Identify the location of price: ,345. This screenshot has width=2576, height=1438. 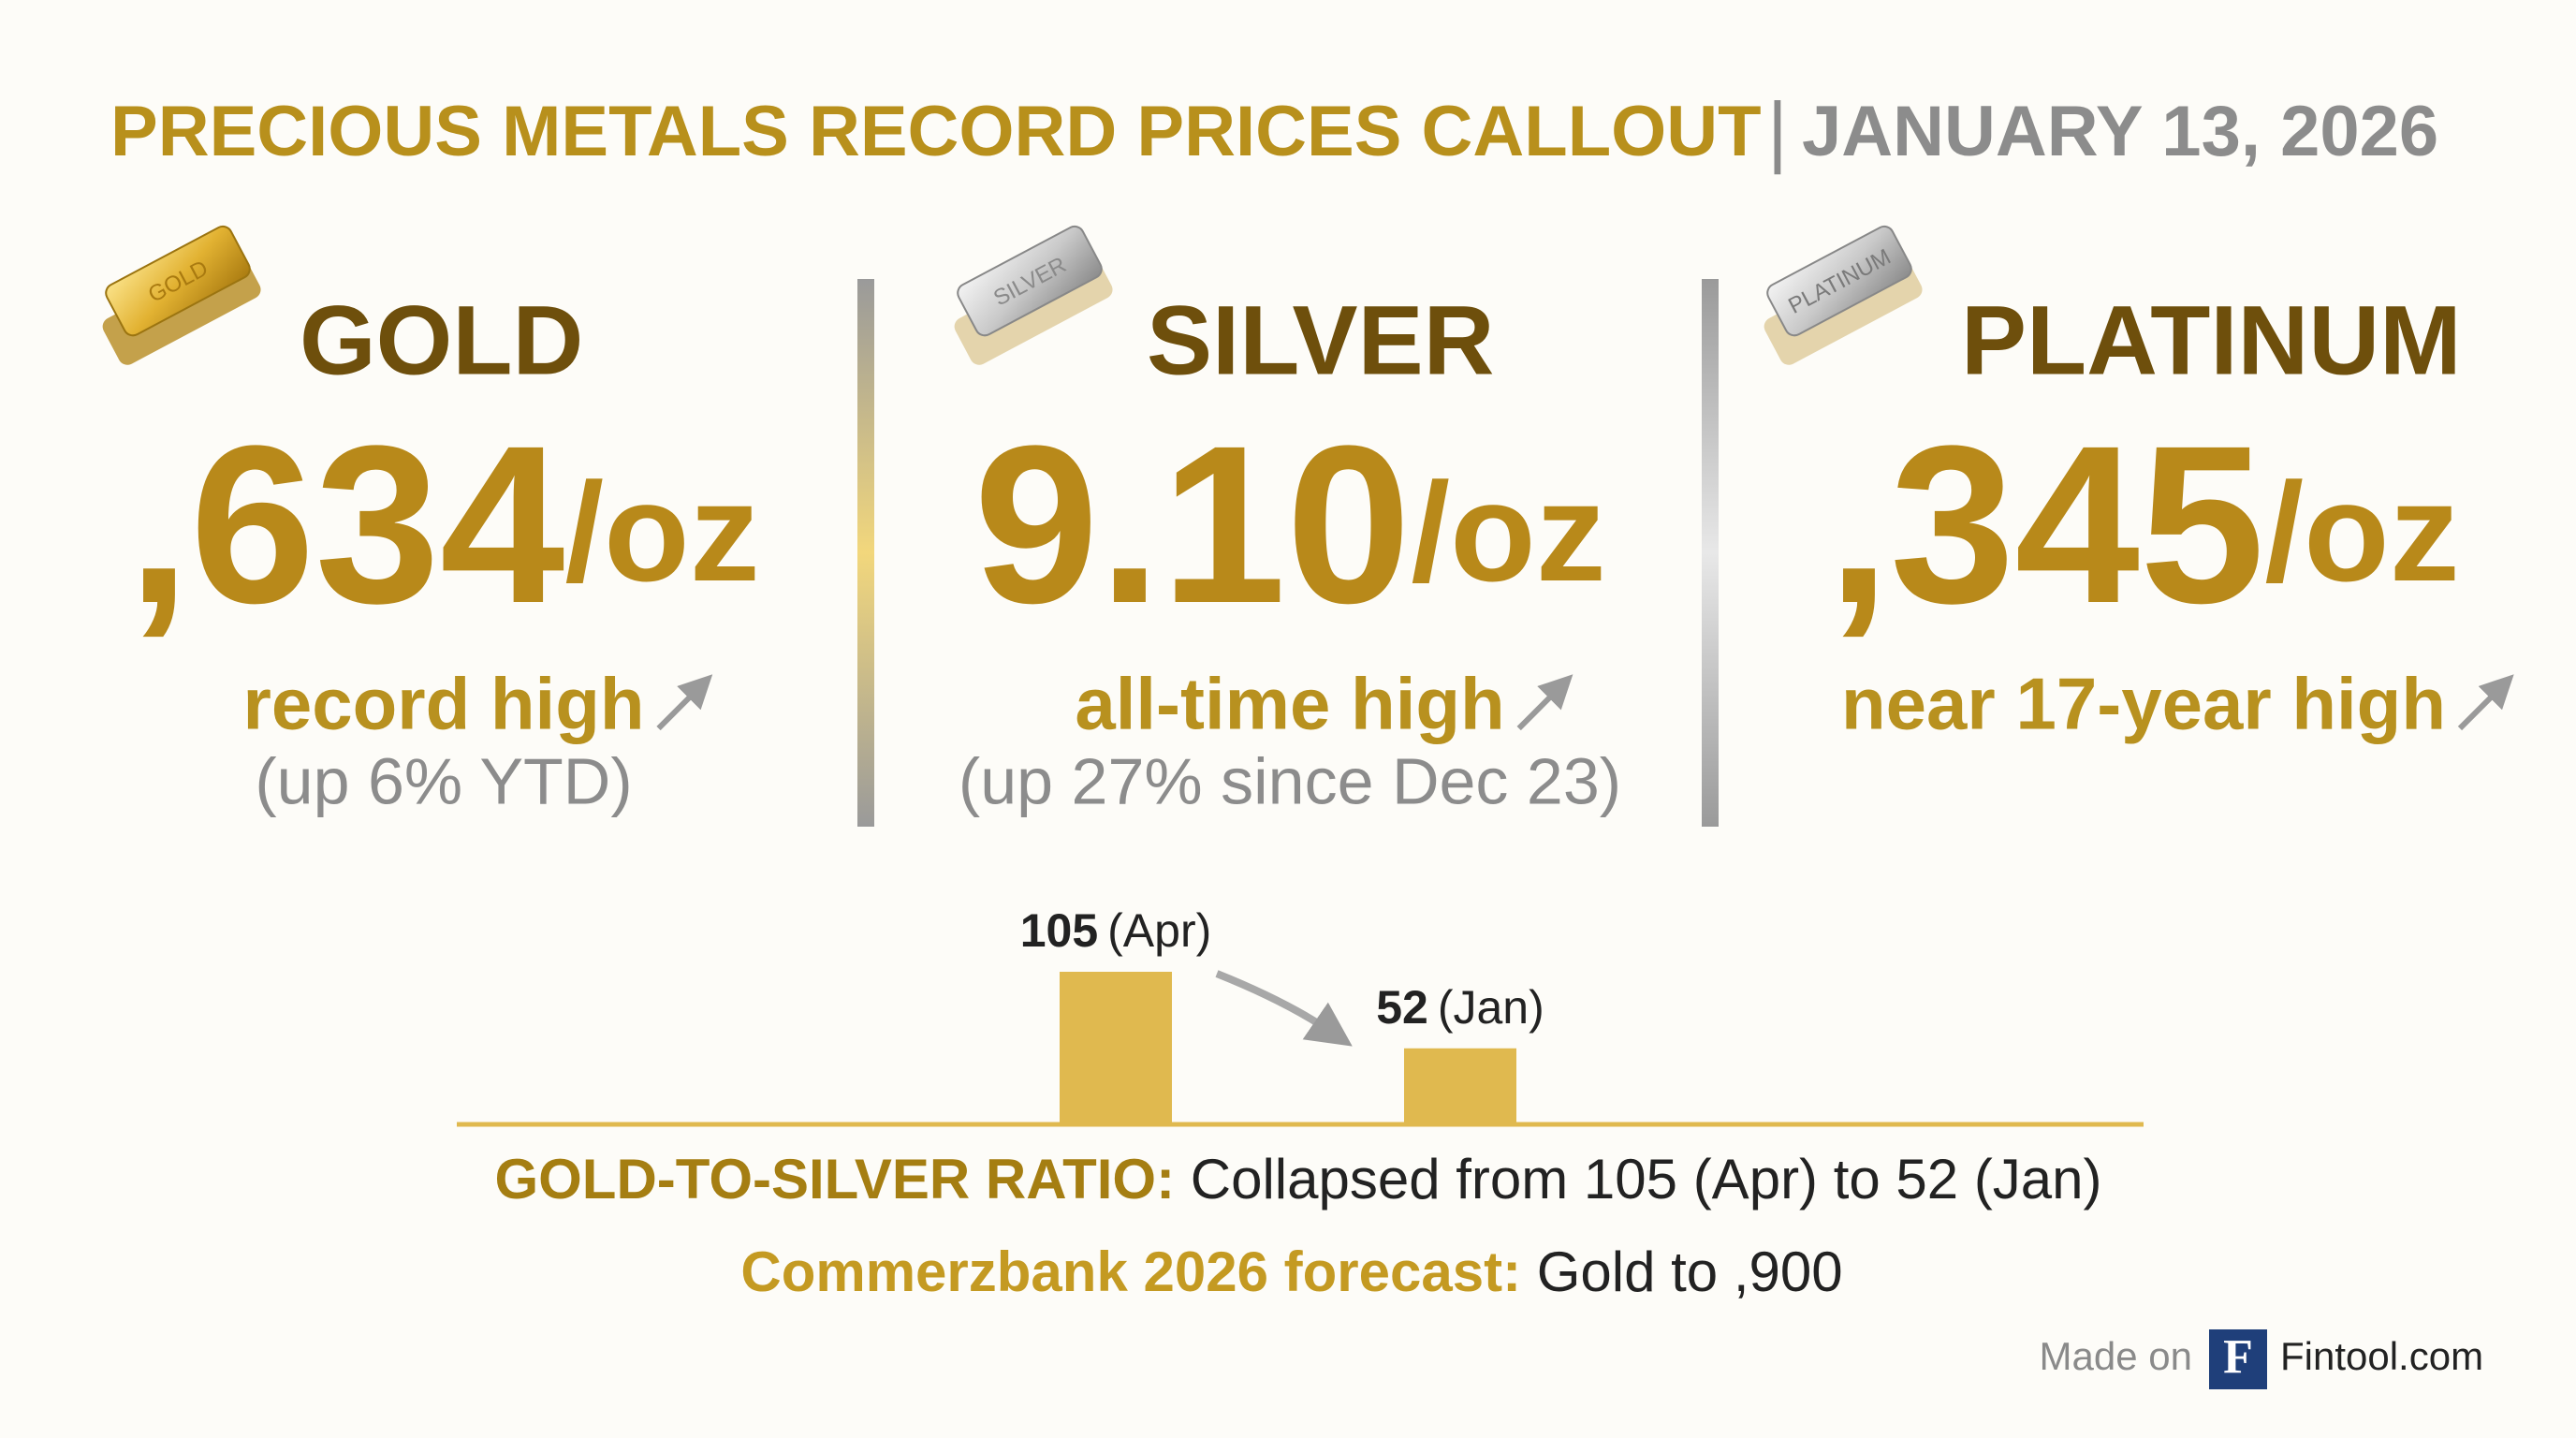
(2045, 524).